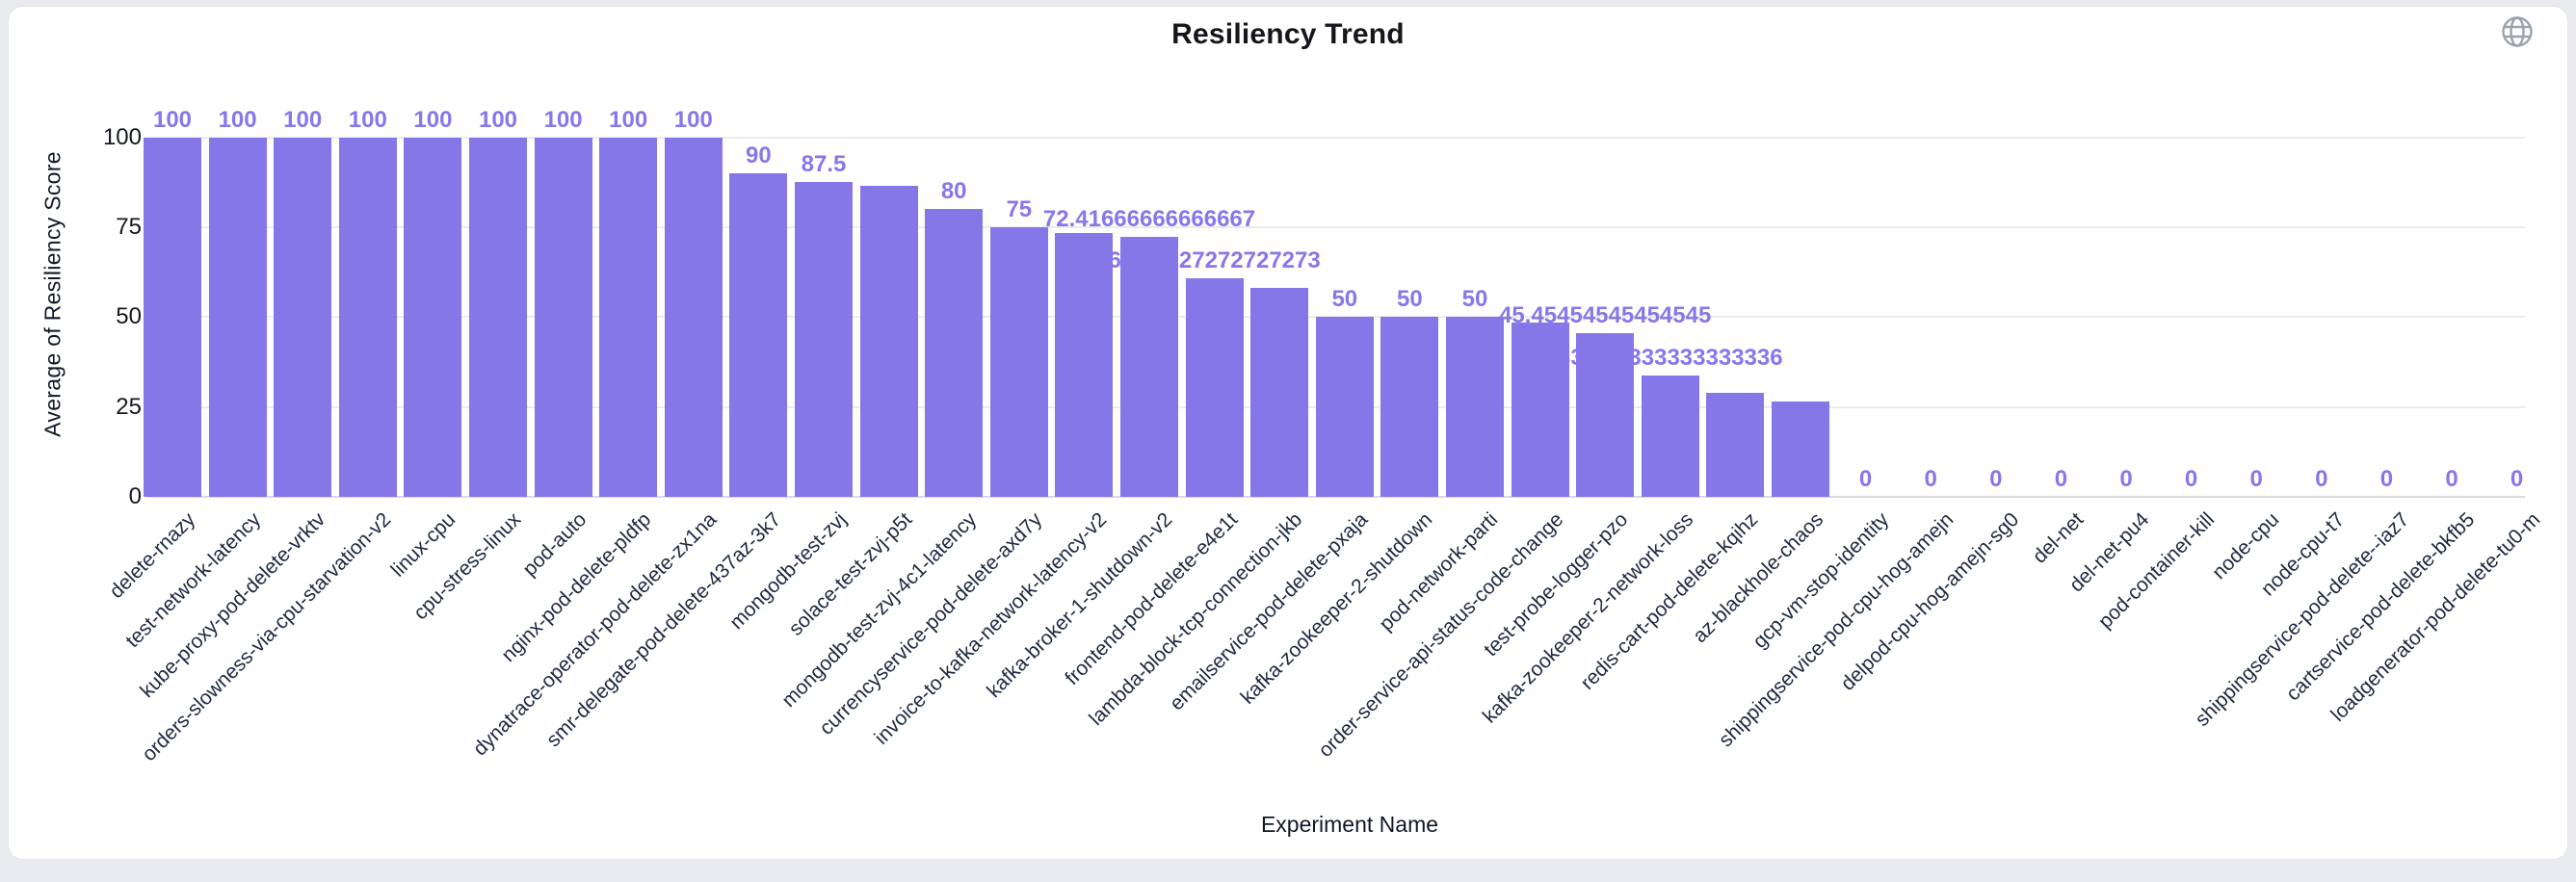 Image resolution: width=2576 pixels, height=882 pixels. Describe the element at coordinates (954, 191) in the screenshot. I see `bar-value-label: 80` at that location.